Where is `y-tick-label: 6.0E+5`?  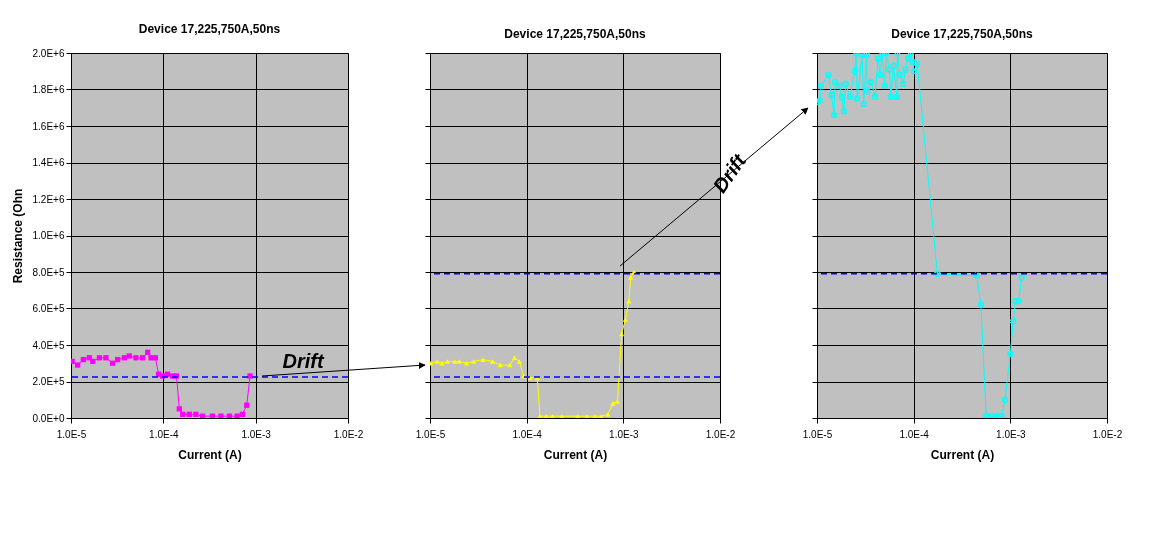 y-tick-label: 6.0E+5 is located at coordinates (48, 308).